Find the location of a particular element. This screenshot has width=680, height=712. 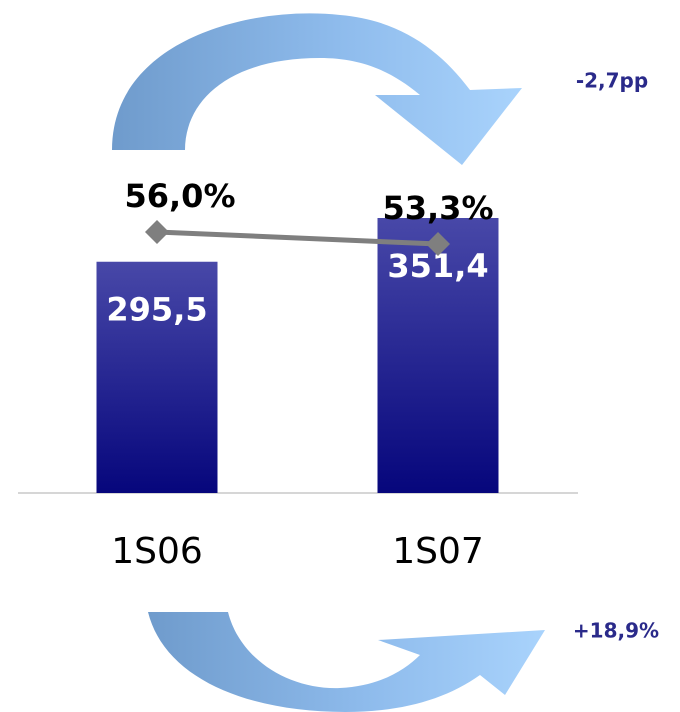

arrow-top is located at coordinates (317, 89).